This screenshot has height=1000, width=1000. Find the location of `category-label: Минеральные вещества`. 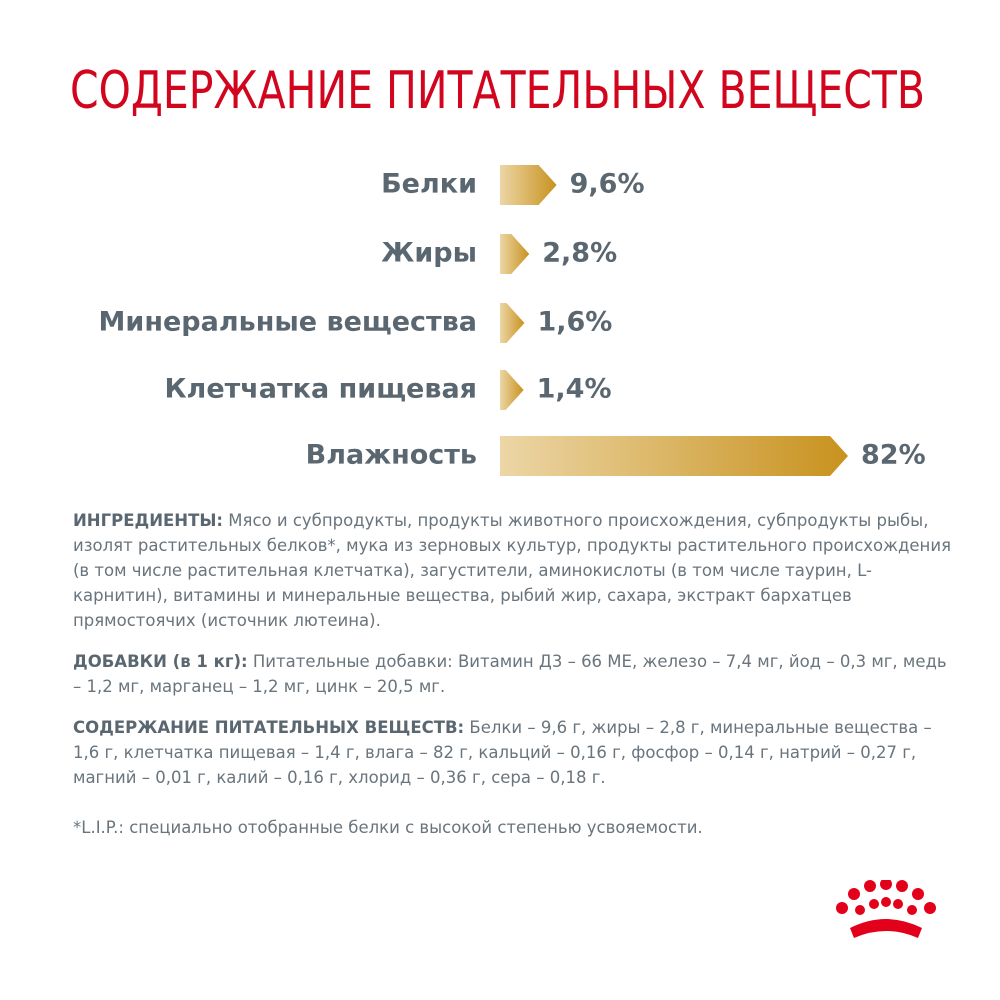

category-label: Минеральные вещества is located at coordinates (288, 322).